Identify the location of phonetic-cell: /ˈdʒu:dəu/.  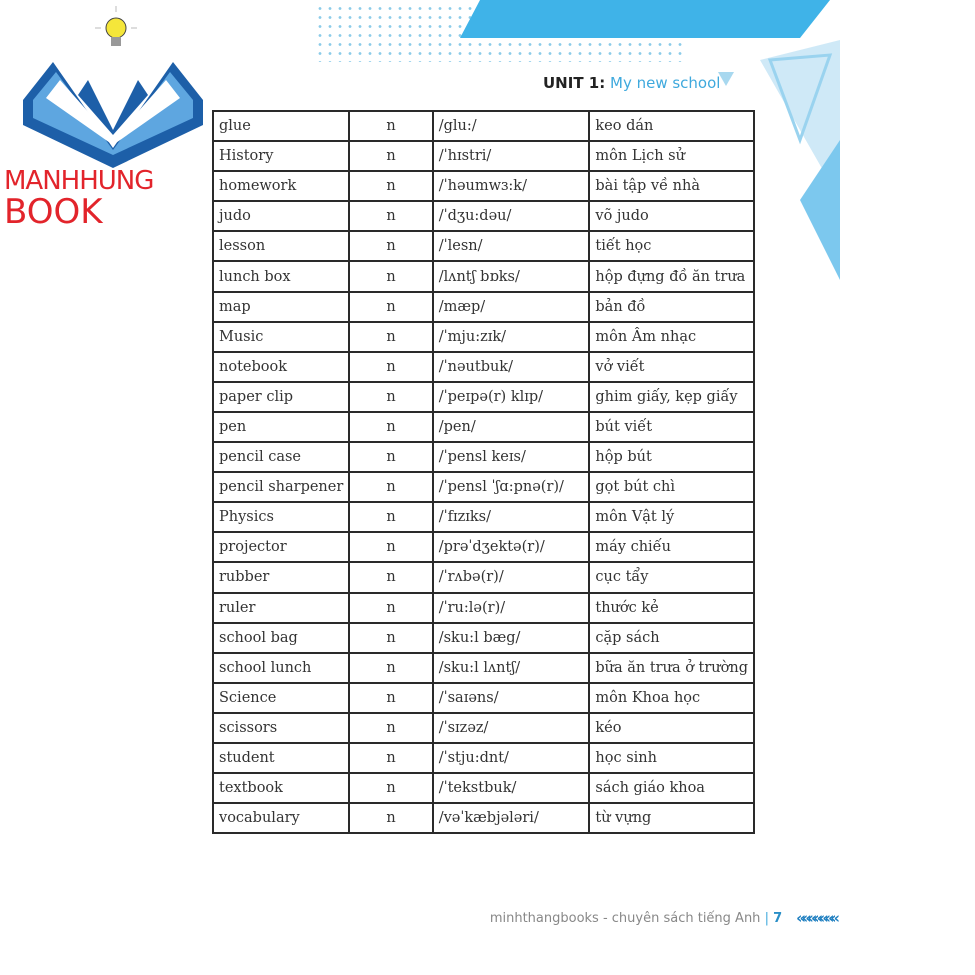
(511, 216).